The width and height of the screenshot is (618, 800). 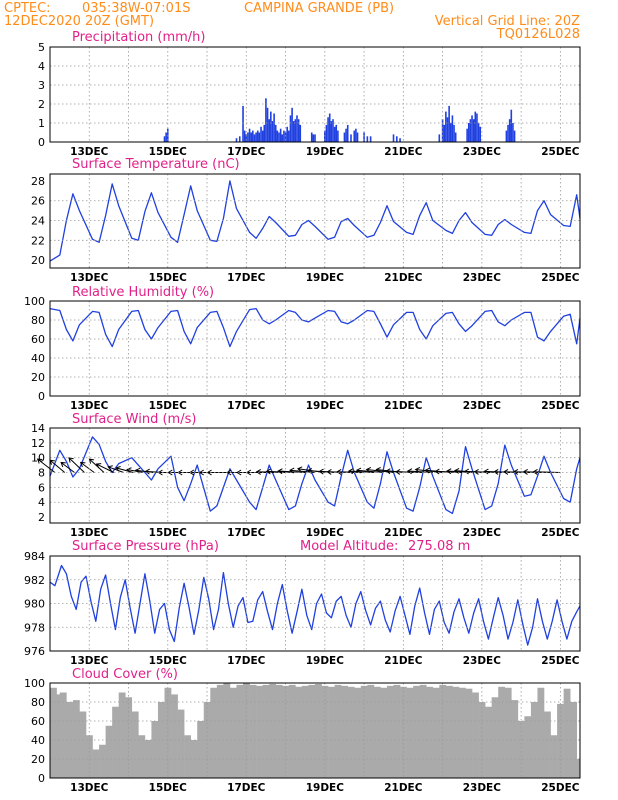 I want to click on pressure-series-line, so click(x=315, y=605).